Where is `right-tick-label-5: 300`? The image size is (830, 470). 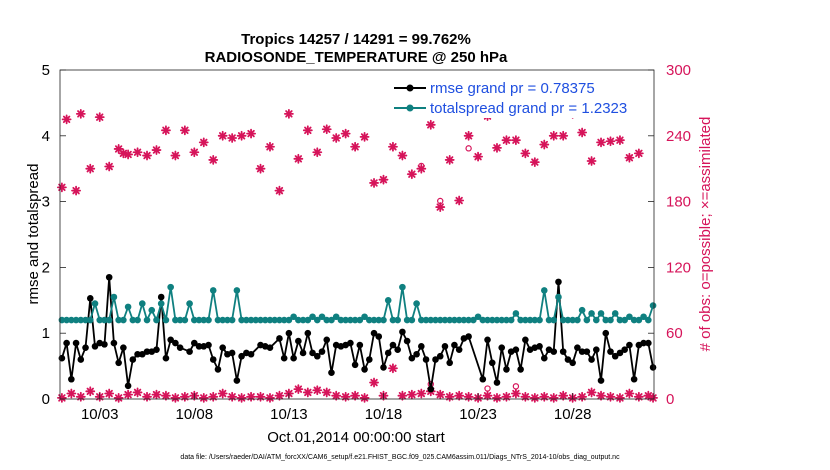
right-tick-label-5: 300 is located at coordinates (678, 70).